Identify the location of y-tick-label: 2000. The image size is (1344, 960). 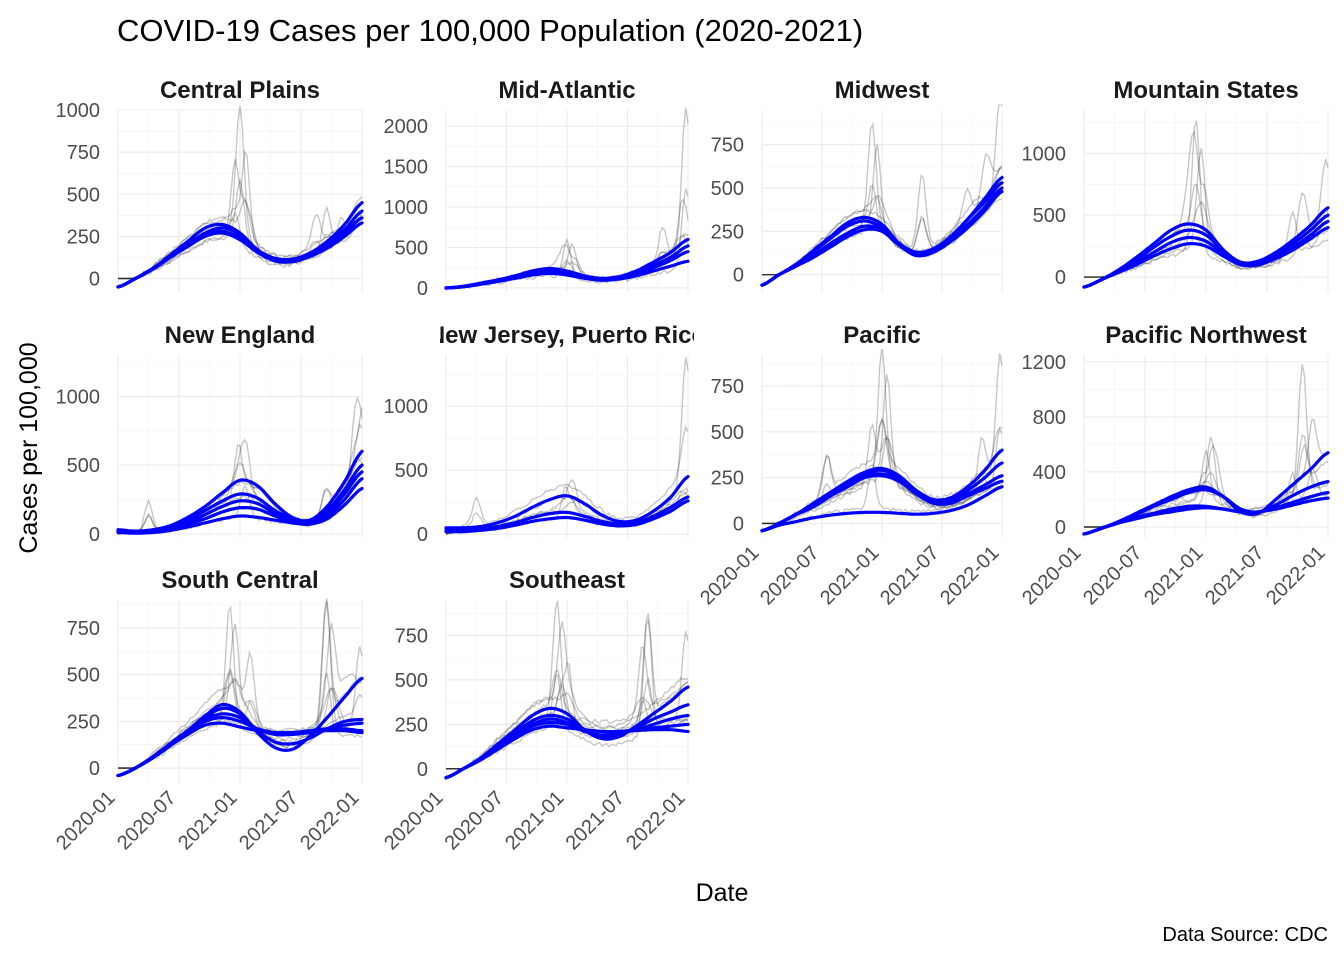
(406, 127).